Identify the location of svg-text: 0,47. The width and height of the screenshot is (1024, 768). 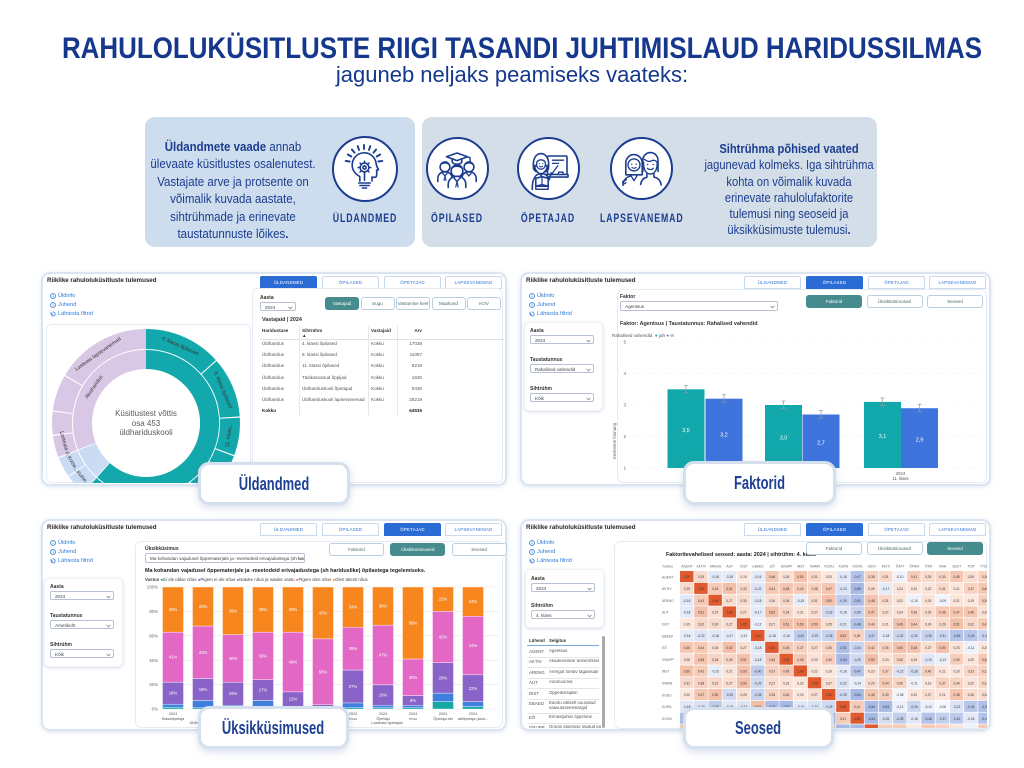
(829, 589).